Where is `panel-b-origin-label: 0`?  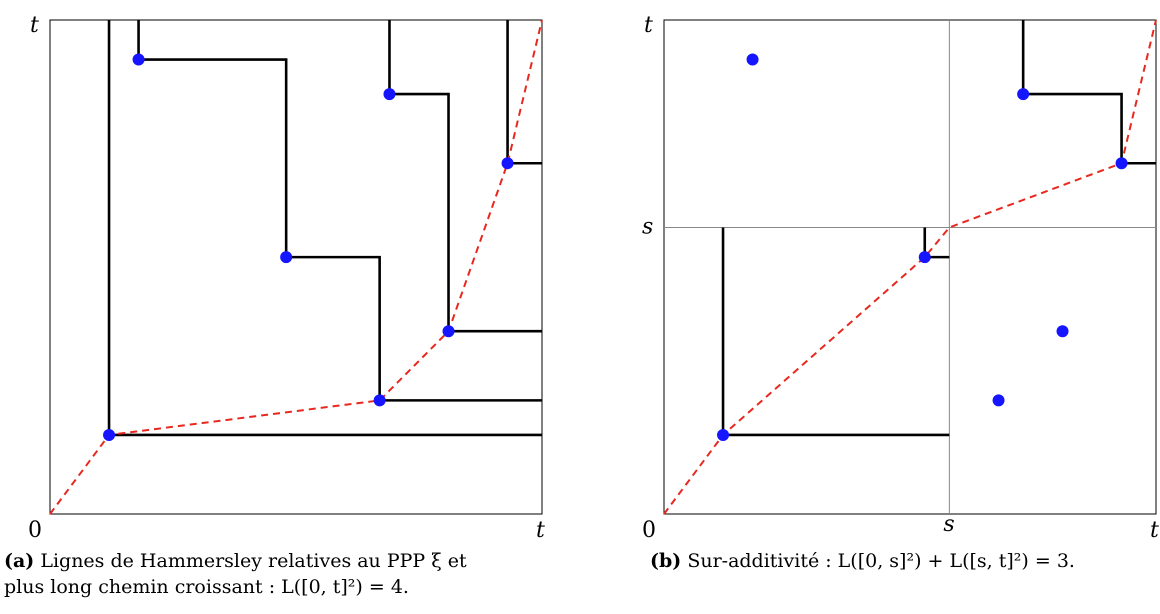 panel-b-origin-label: 0 is located at coordinates (649, 530).